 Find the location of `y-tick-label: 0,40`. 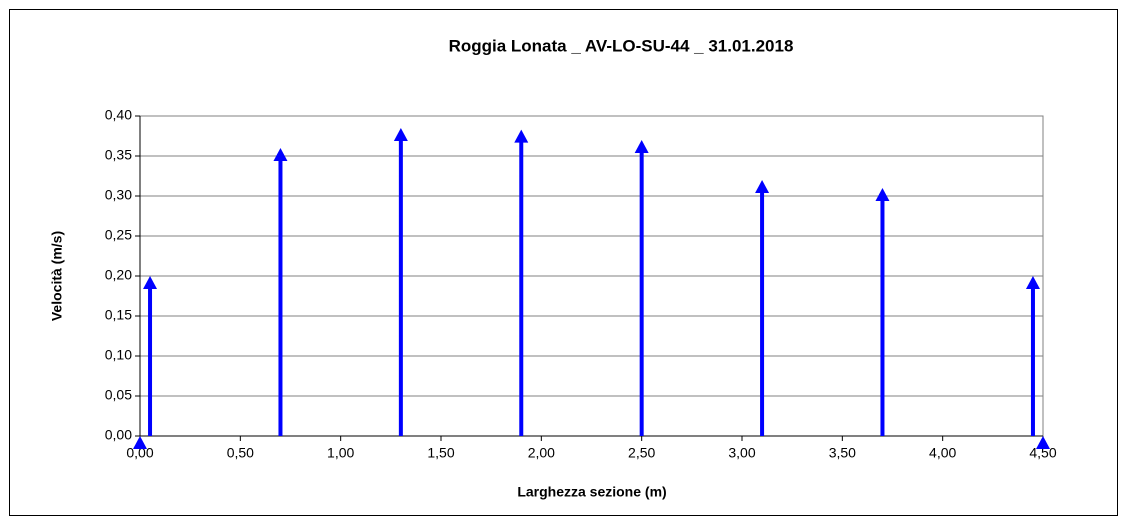

y-tick-label: 0,40 is located at coordinates (118, 115).